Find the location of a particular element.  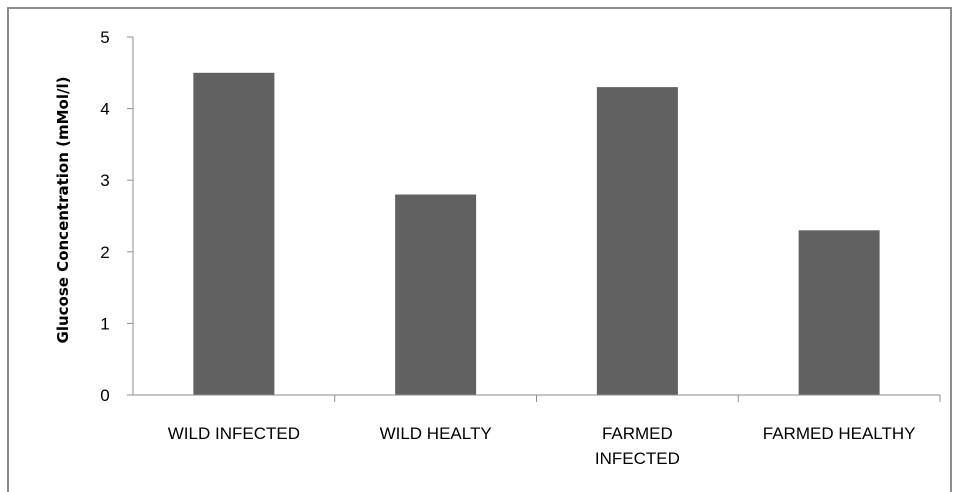

x-tick-label: FARMED is located at coordinates (637, 433).